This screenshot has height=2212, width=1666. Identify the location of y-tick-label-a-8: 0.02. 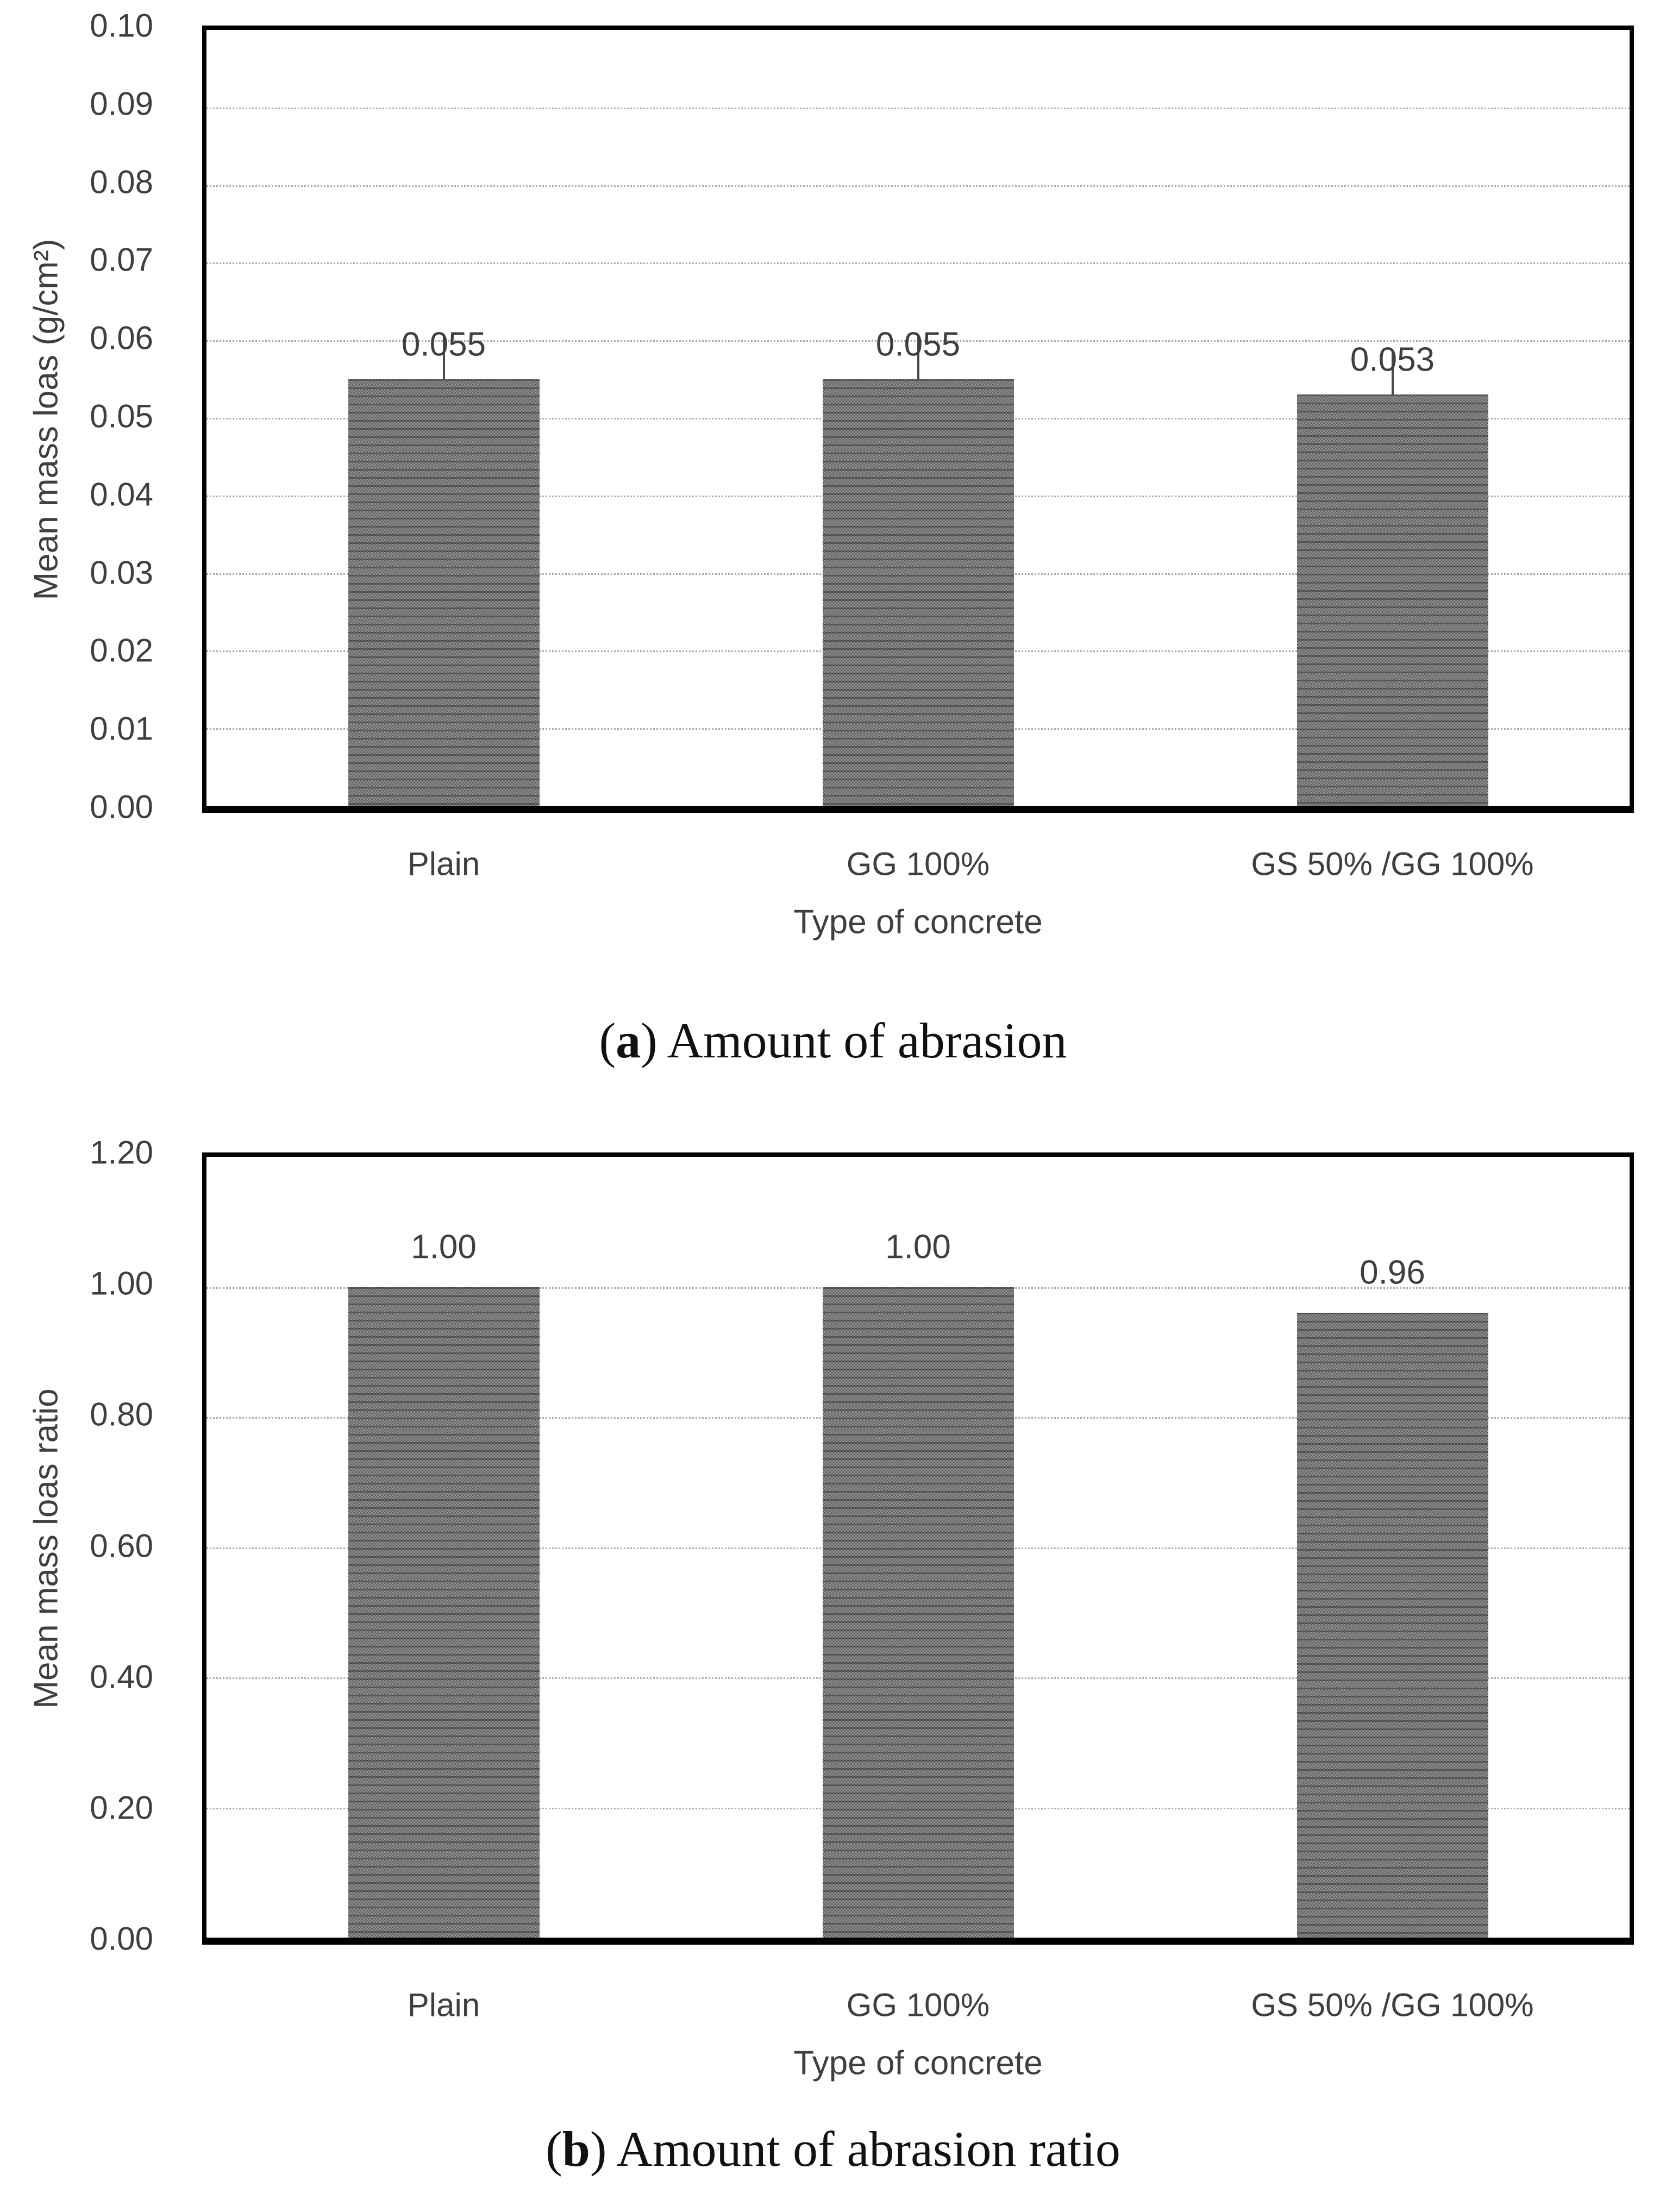
(121, 651).